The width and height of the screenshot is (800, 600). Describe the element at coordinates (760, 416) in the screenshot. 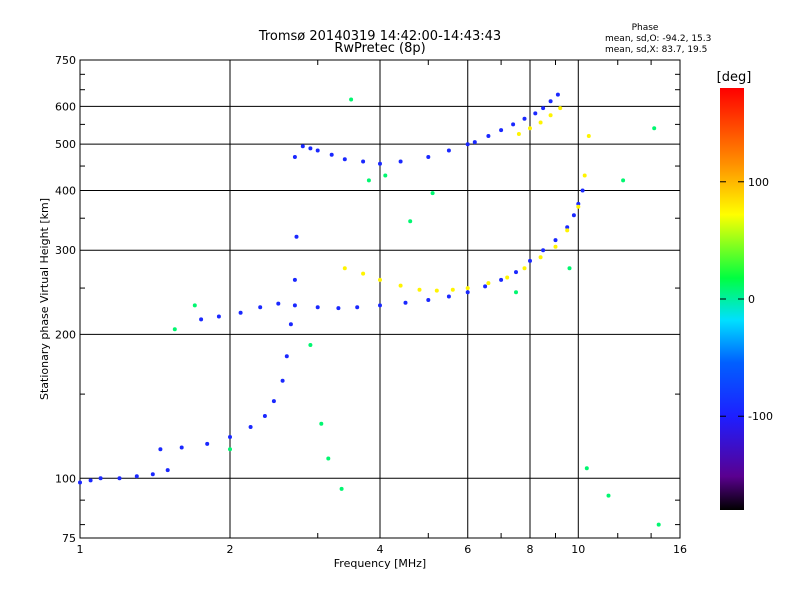

I see `colorbar-tick-label: -100` at that location.